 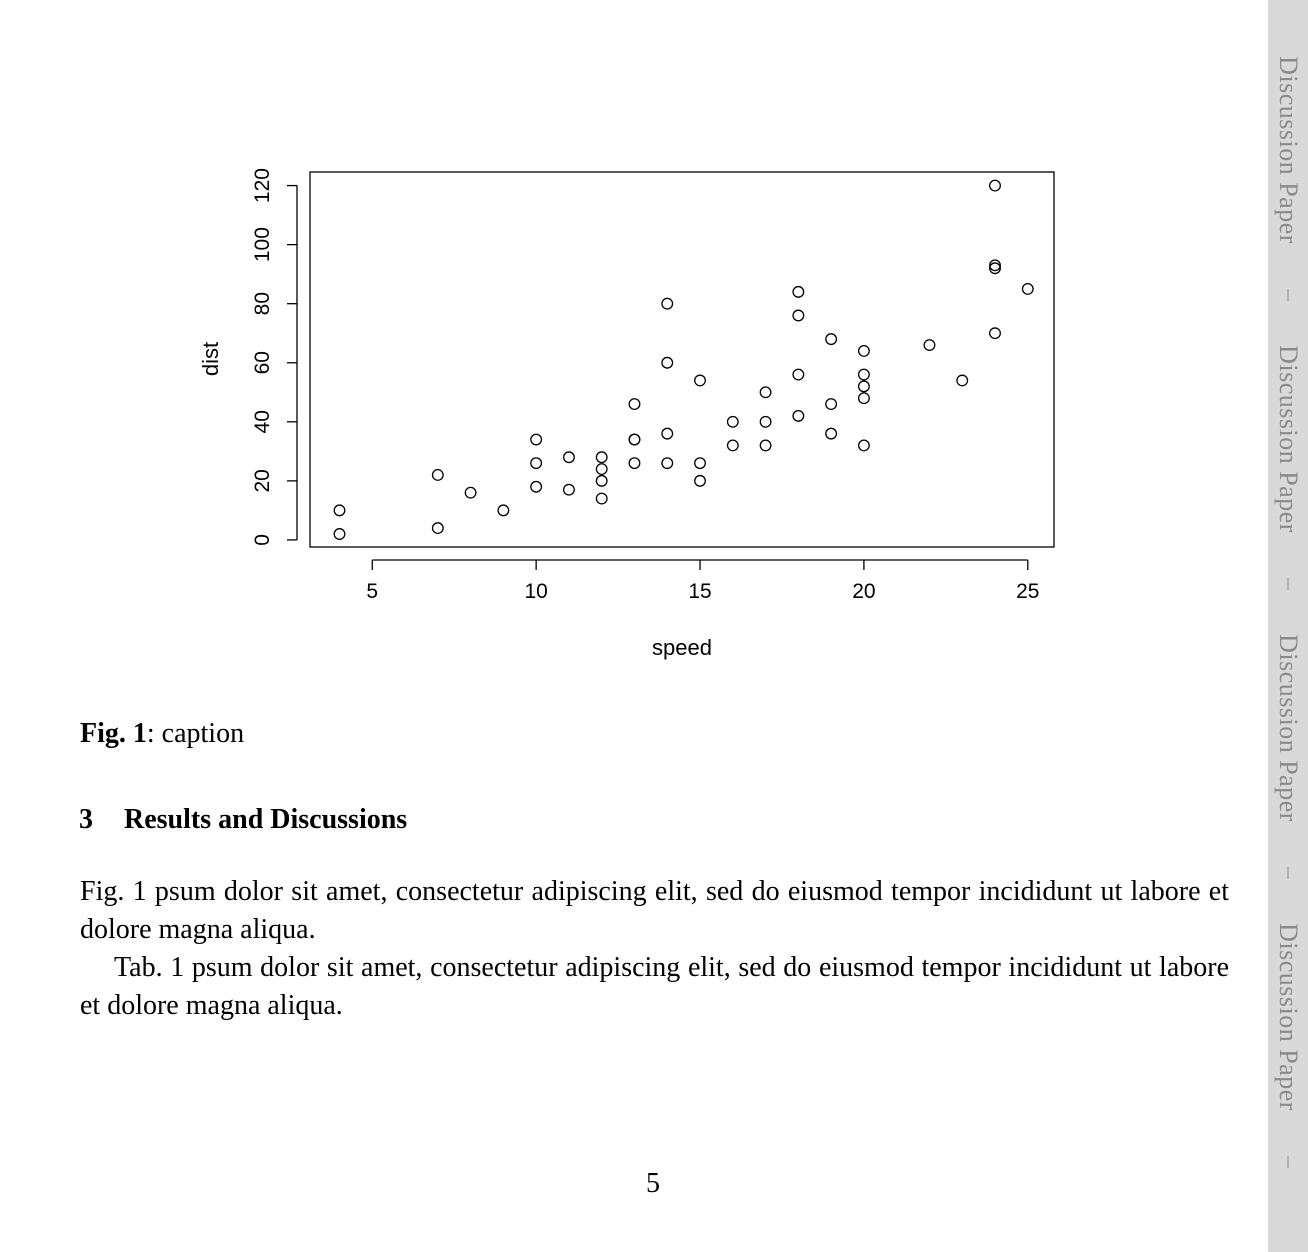 I want to click on x-tick-label: 20, so click(x=863, y=591).